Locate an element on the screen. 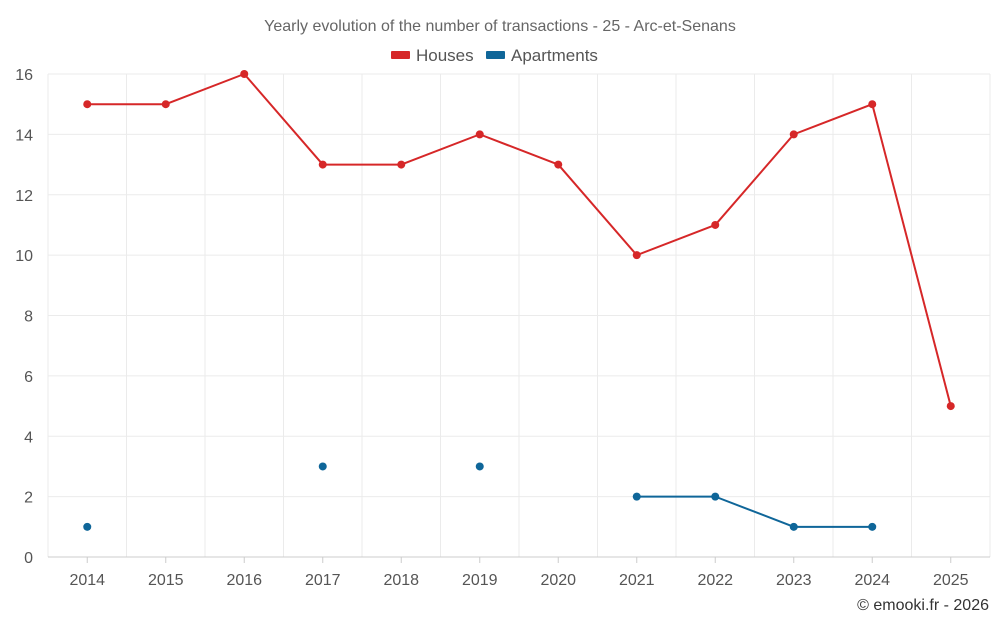  legend-label-apartments: Apartments is located at coordinates (554, 55).